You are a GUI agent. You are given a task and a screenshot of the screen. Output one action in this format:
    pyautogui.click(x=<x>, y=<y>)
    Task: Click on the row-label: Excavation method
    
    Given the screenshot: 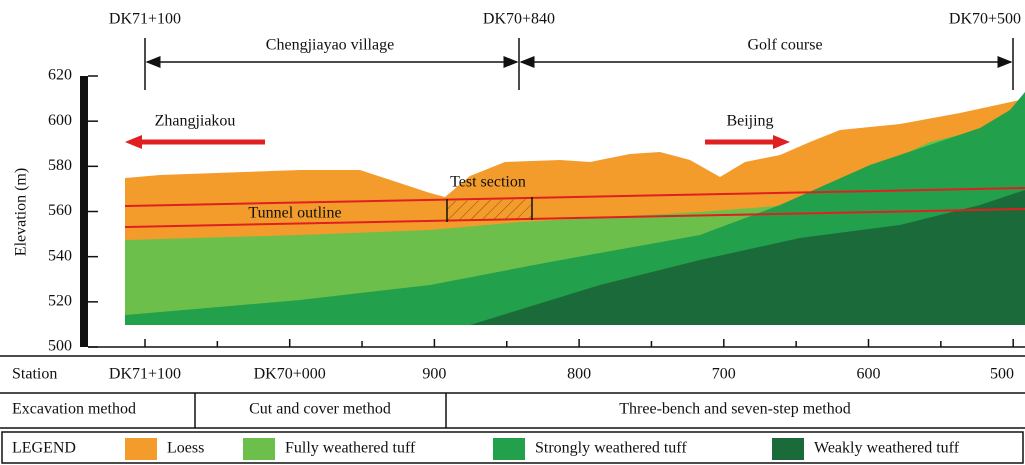 What is the action you would take?
    pyautogui.click(x=74, y=409)
    